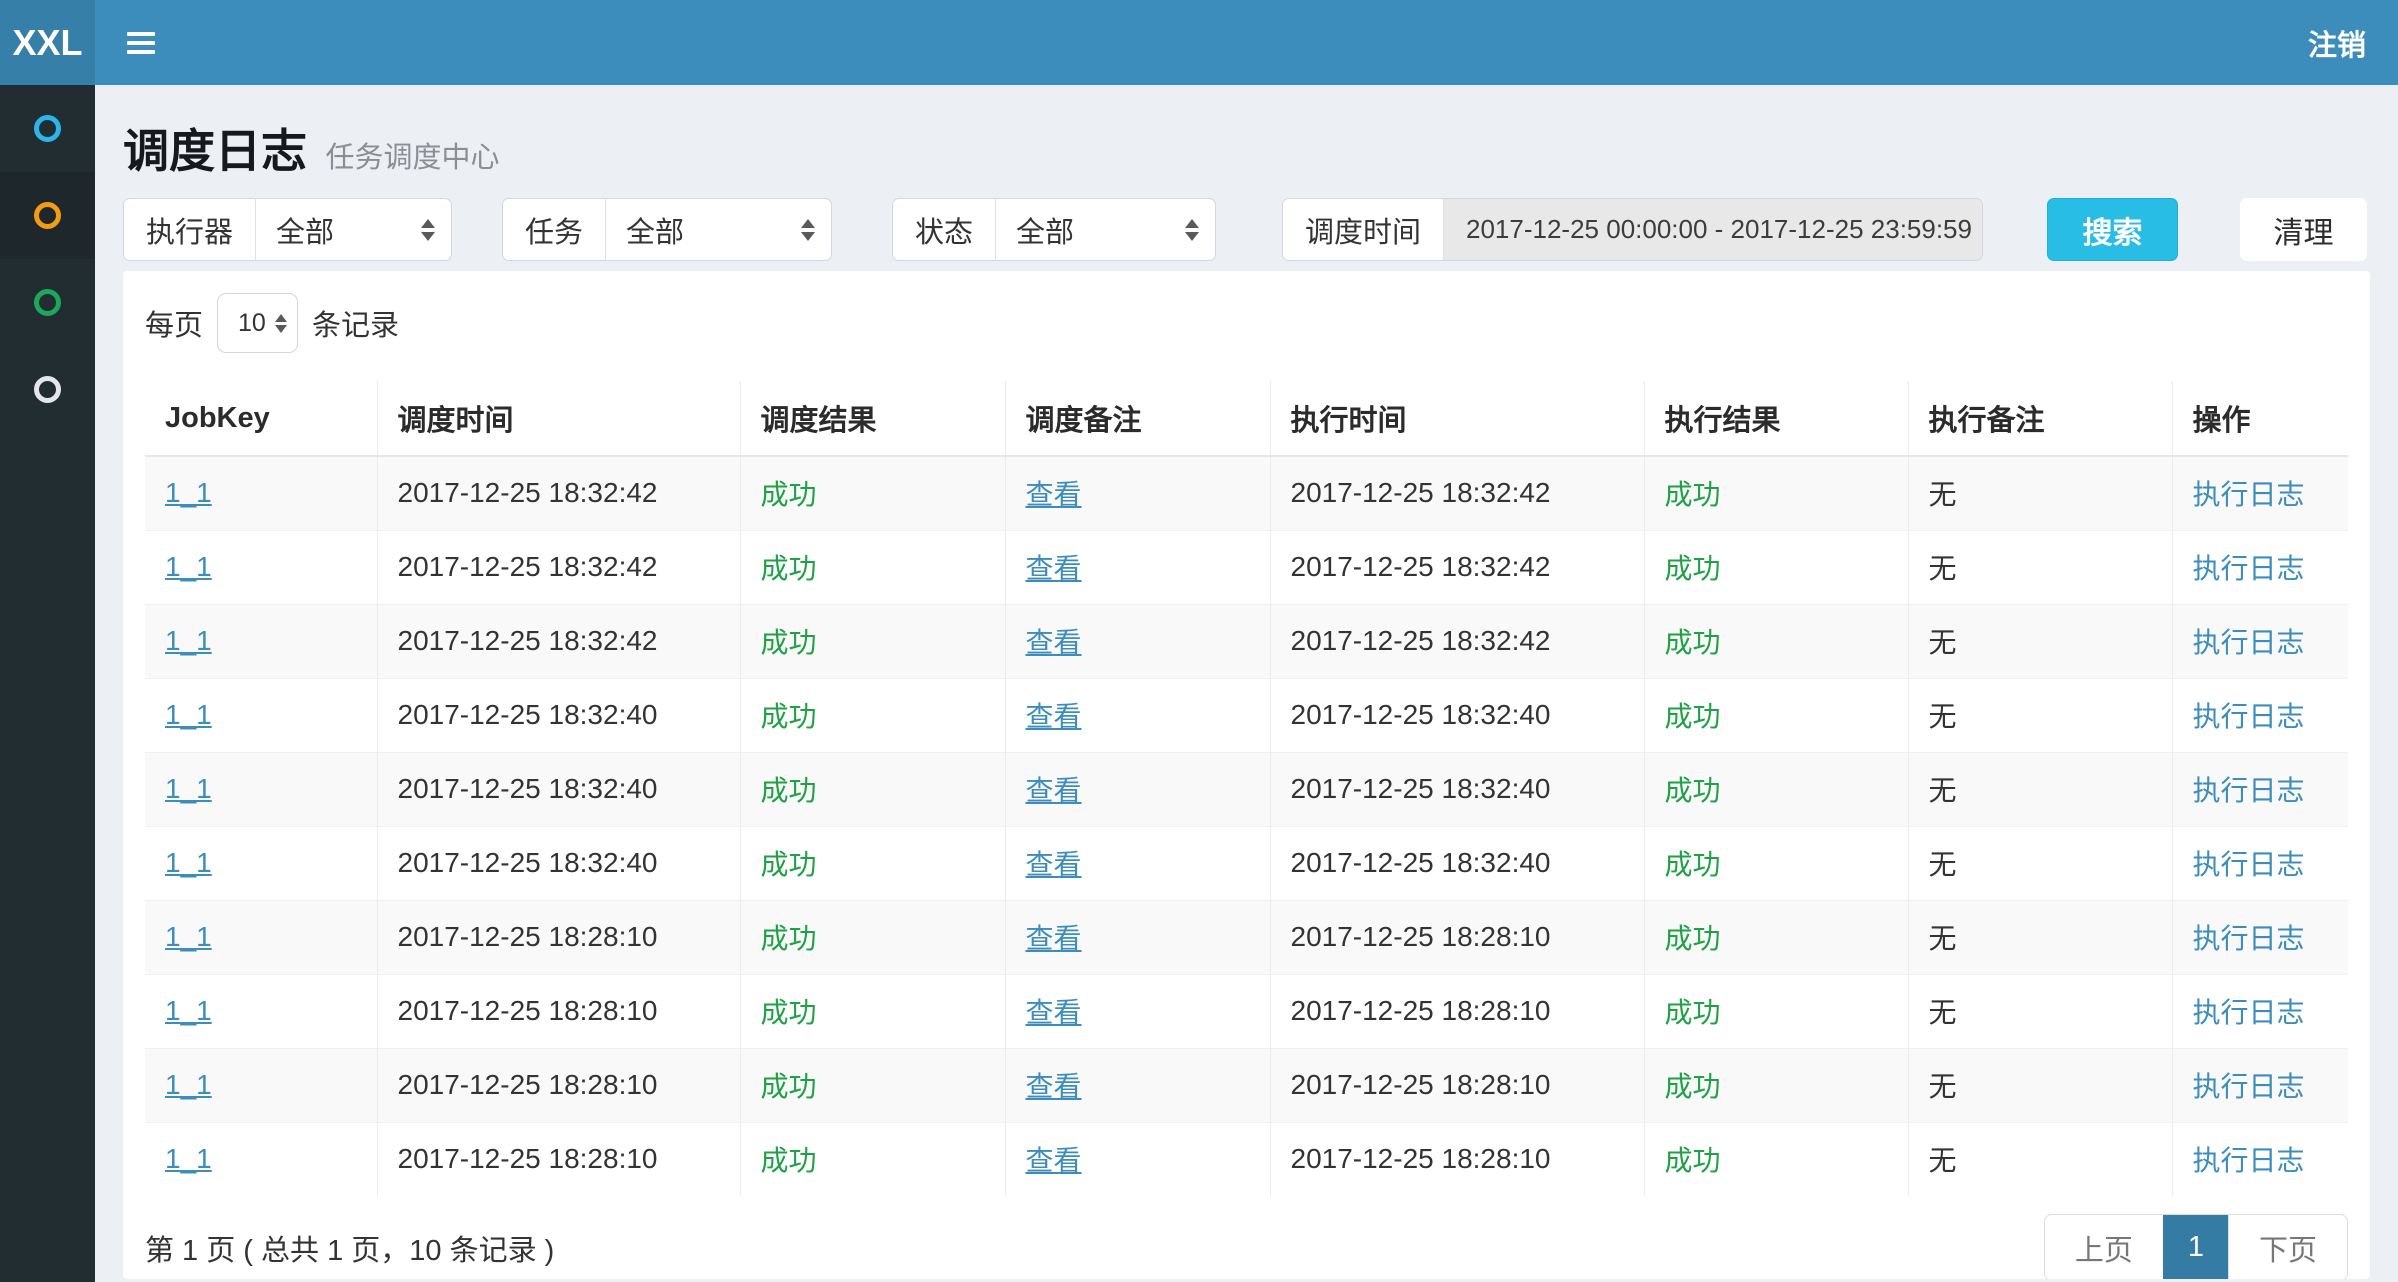  I want to click on current-page-button: 1, so click(2195, 1247).